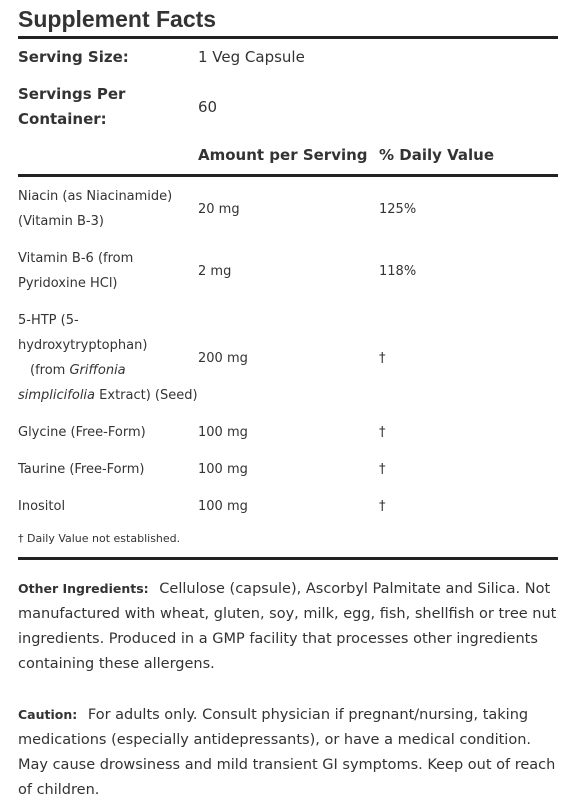 The width and height of the screenshot is (575, 809). I want to click on footnote: † Daily Value not established., so click(99, 538).